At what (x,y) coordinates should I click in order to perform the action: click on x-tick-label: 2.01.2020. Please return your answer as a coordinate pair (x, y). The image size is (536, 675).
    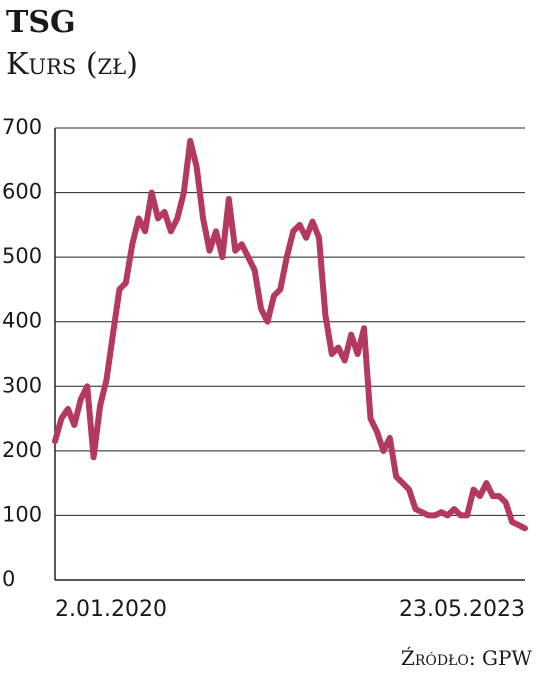
    Looking at the image, I should click on (111, 609).